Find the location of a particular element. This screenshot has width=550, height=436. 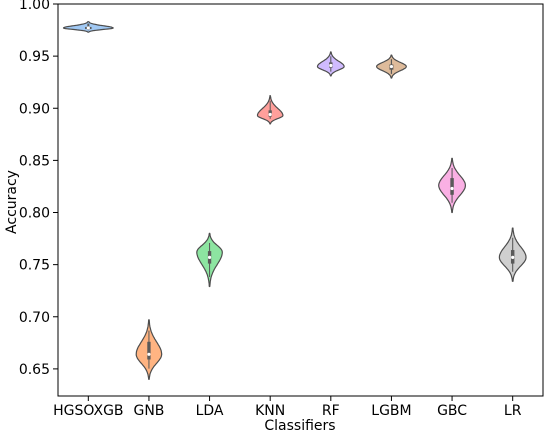

x-tick-label: RF is located at coordinates (331, 411).